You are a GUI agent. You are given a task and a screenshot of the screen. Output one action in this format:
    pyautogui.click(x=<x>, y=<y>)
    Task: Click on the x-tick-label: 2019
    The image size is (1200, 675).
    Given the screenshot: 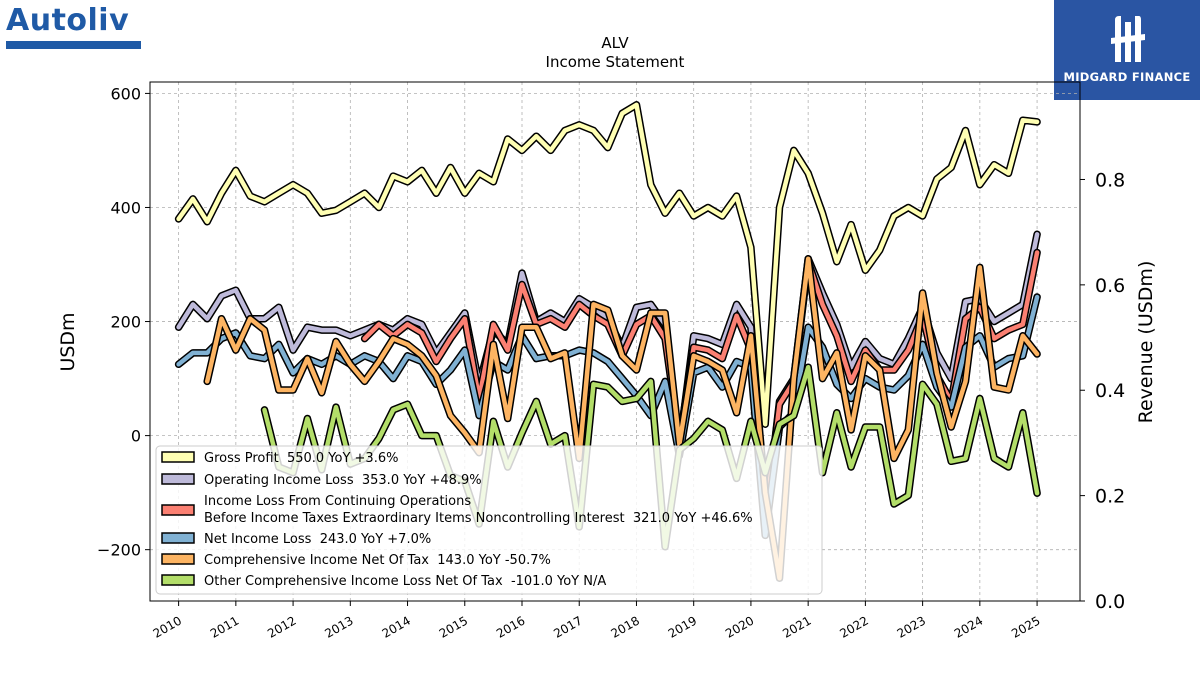 What is the action you would take?
    pyautogui.click(x=682, y=626)
    